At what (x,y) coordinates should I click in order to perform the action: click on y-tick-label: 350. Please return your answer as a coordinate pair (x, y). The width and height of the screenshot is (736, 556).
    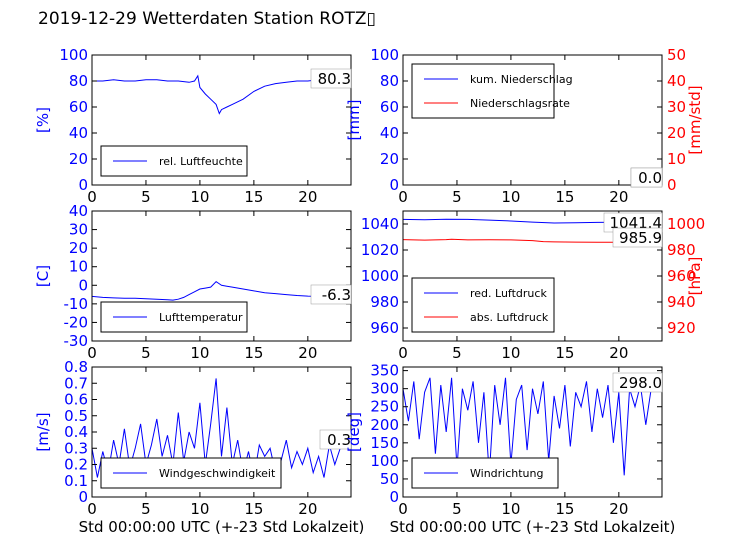
    Looking at the image, I should click on (384, 371).